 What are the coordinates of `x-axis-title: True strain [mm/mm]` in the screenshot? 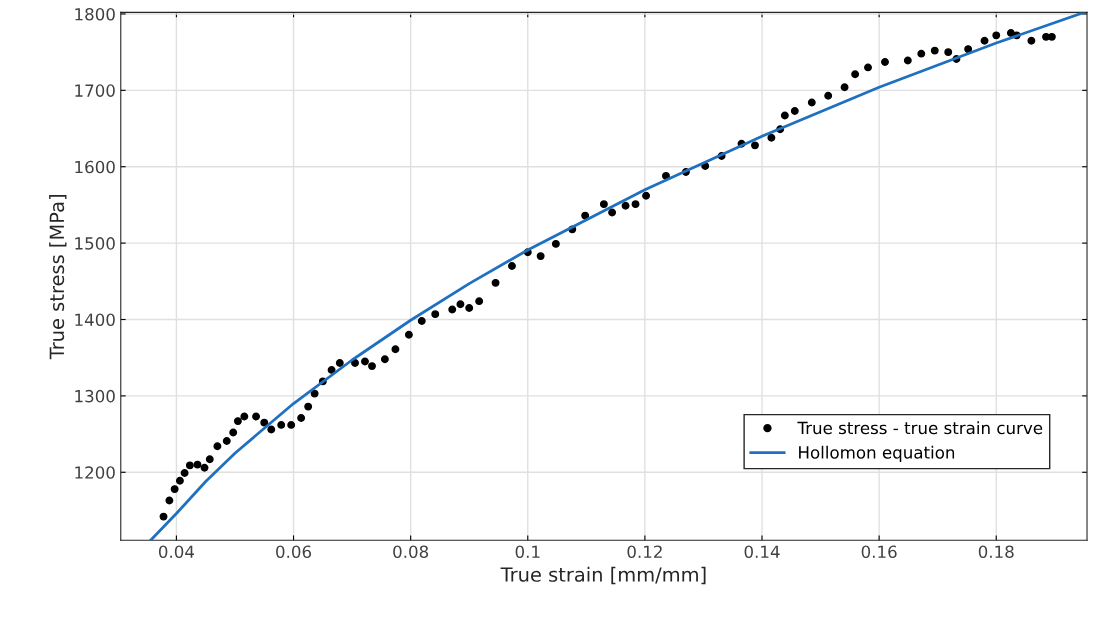 It's located at (603, 575).